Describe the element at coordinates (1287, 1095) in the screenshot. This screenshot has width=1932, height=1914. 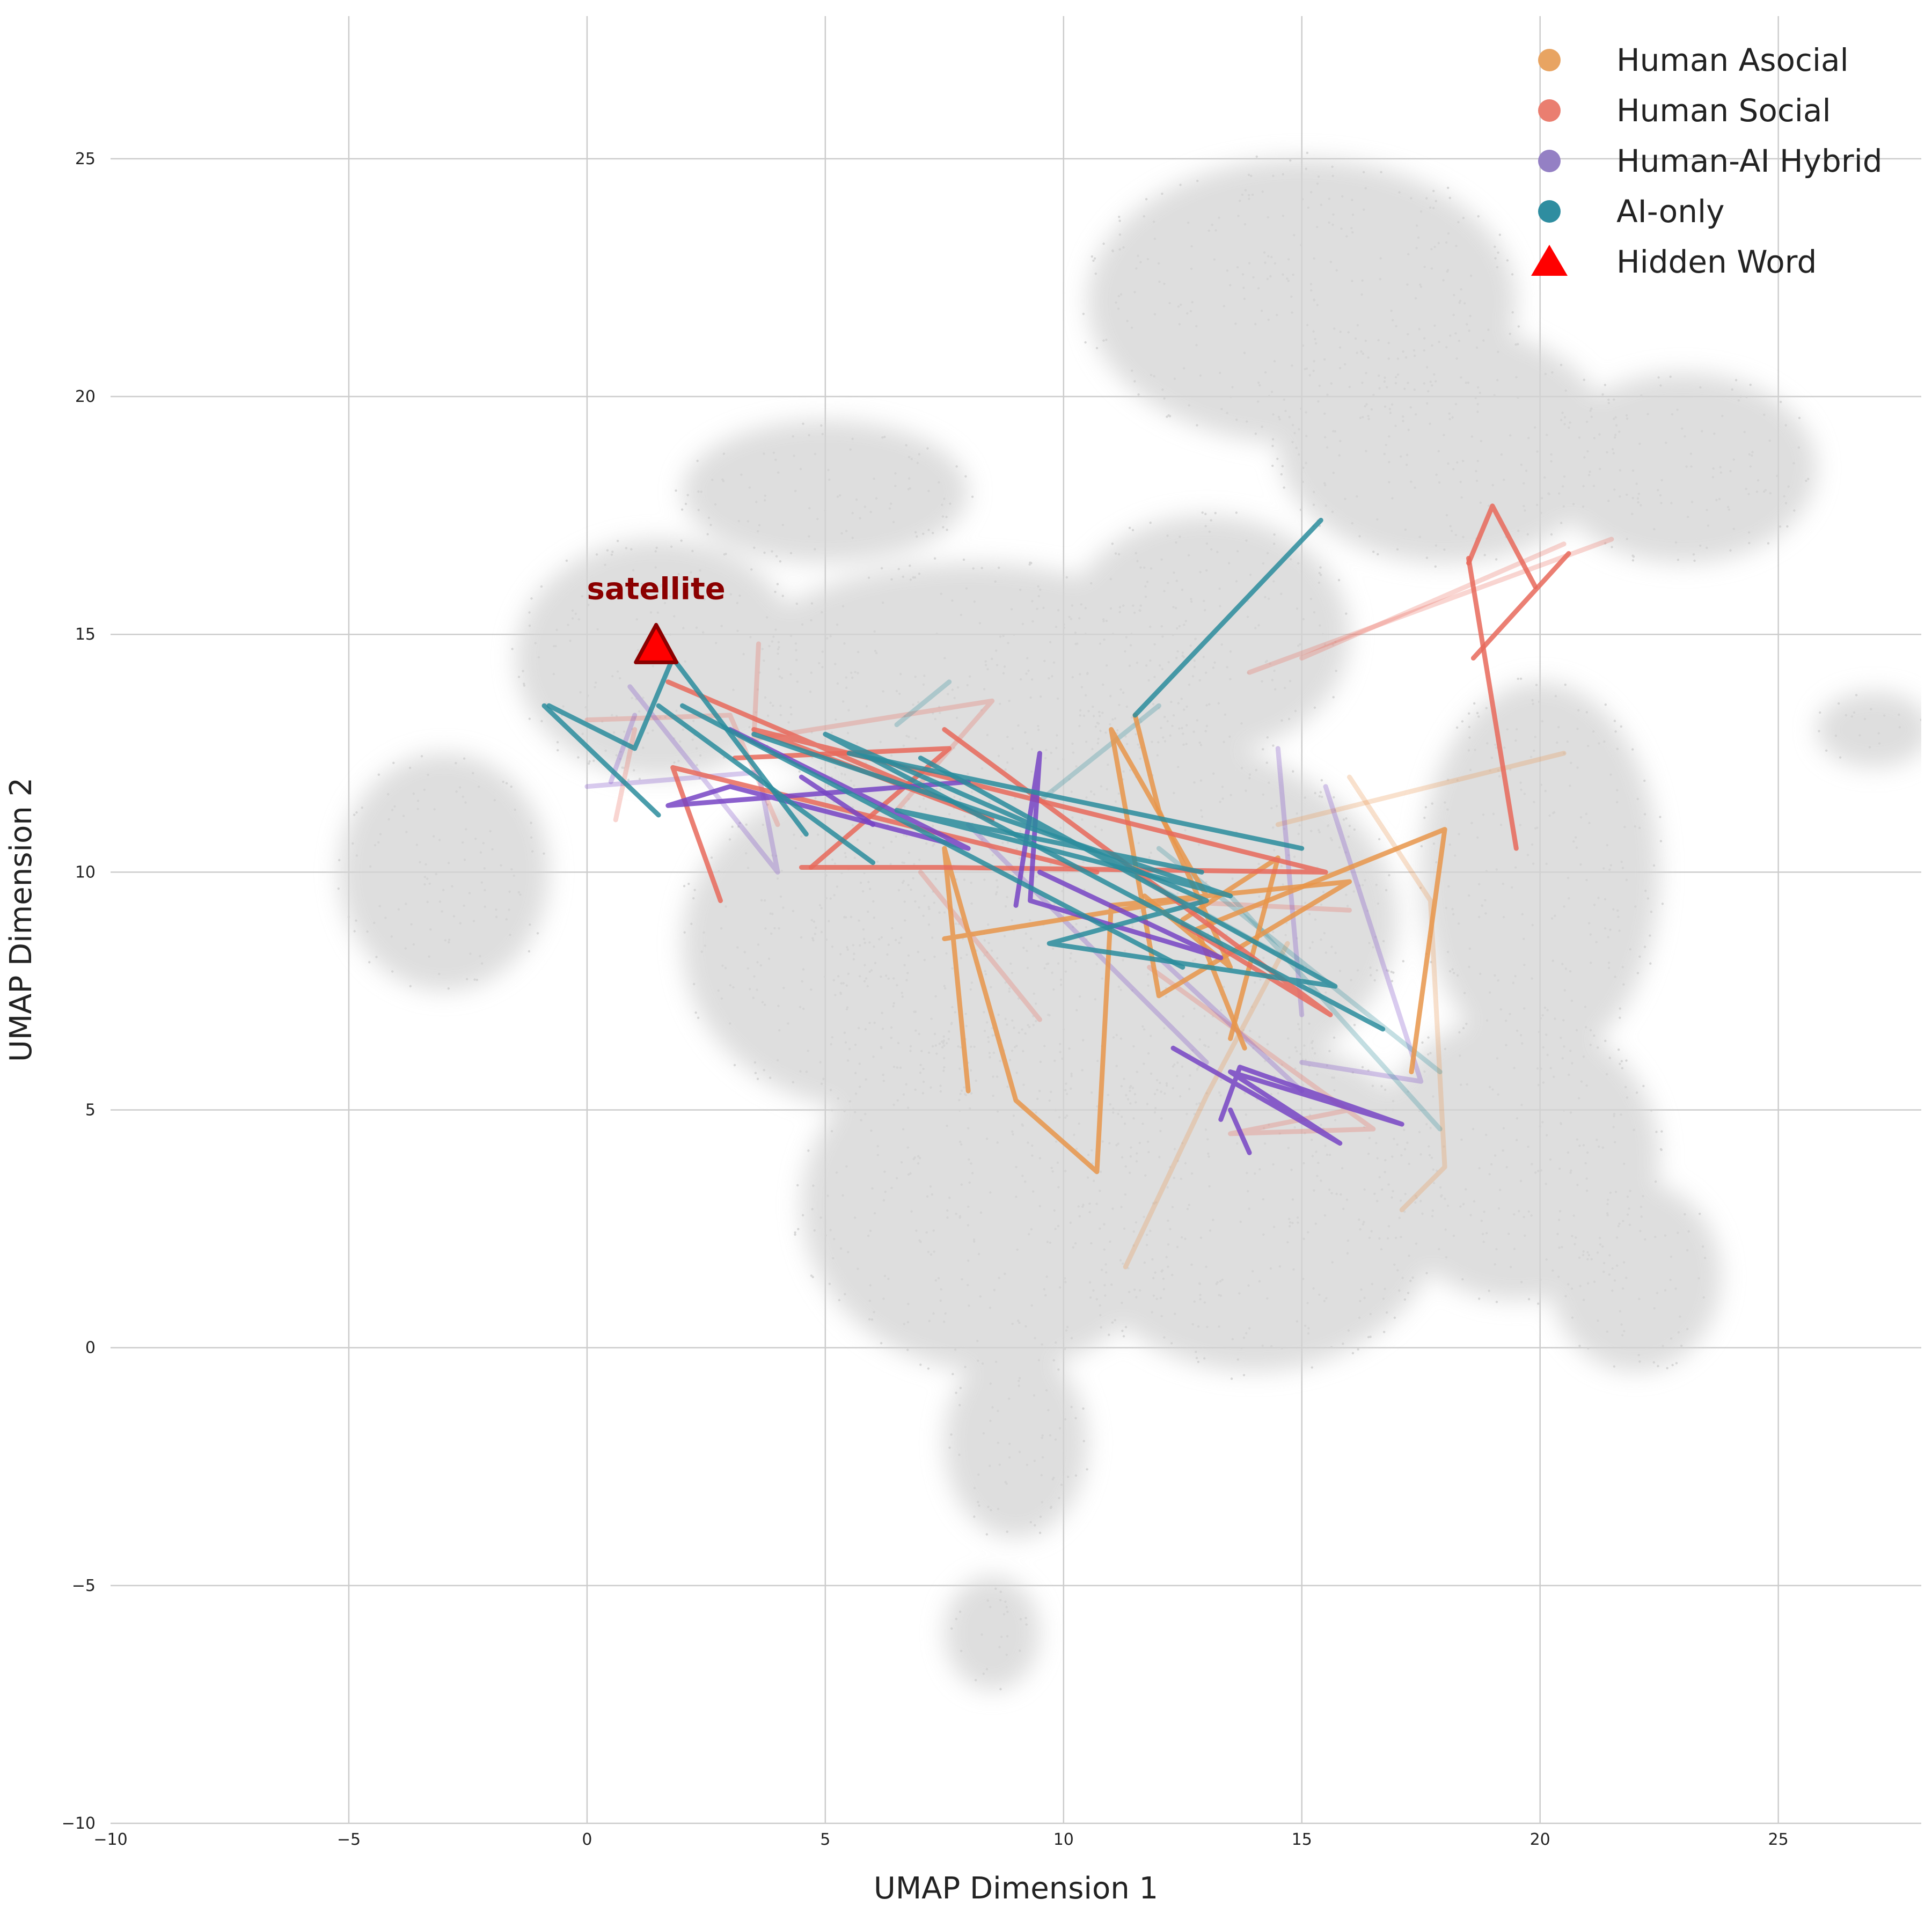
I see `trajectory-human-ai-hybrid` at that location.